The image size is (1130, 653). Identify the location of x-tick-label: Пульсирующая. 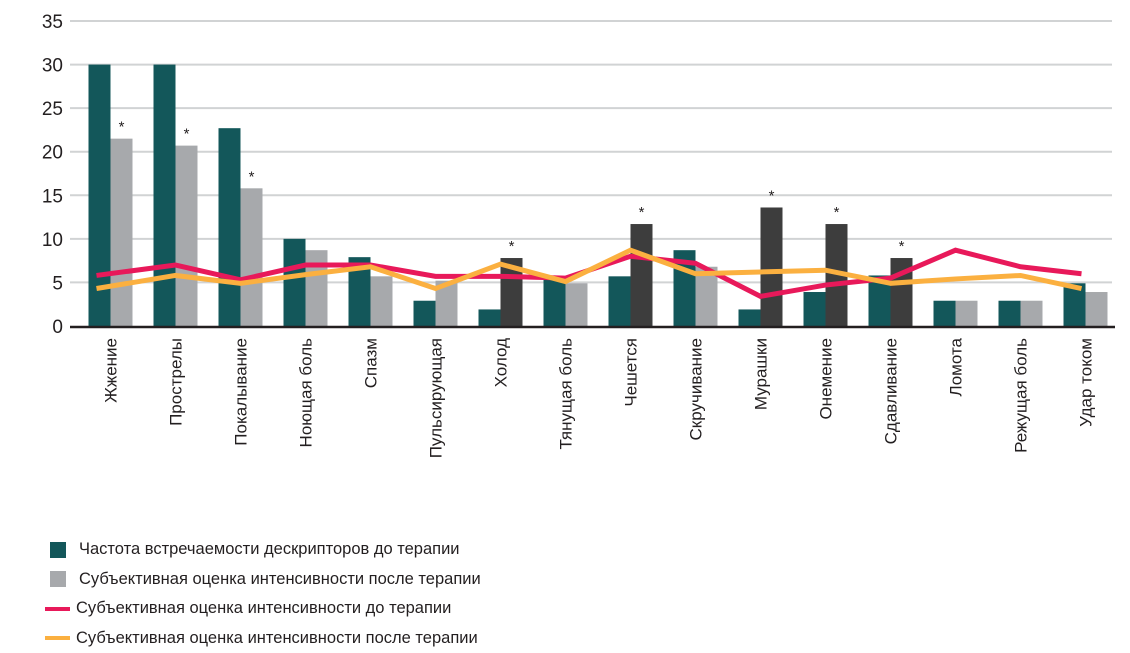
(436, 398).